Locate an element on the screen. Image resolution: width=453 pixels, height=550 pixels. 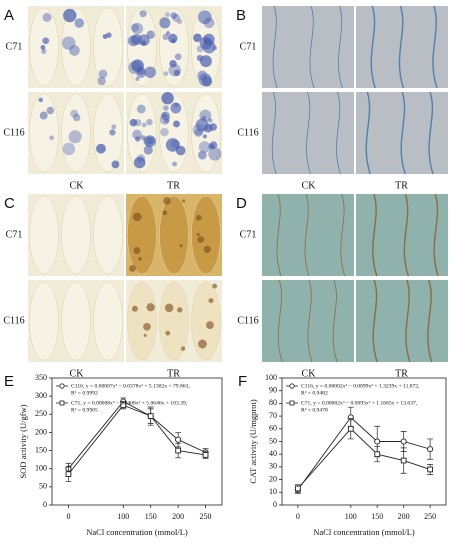
legend-marker is located at coordinates (62, 386).